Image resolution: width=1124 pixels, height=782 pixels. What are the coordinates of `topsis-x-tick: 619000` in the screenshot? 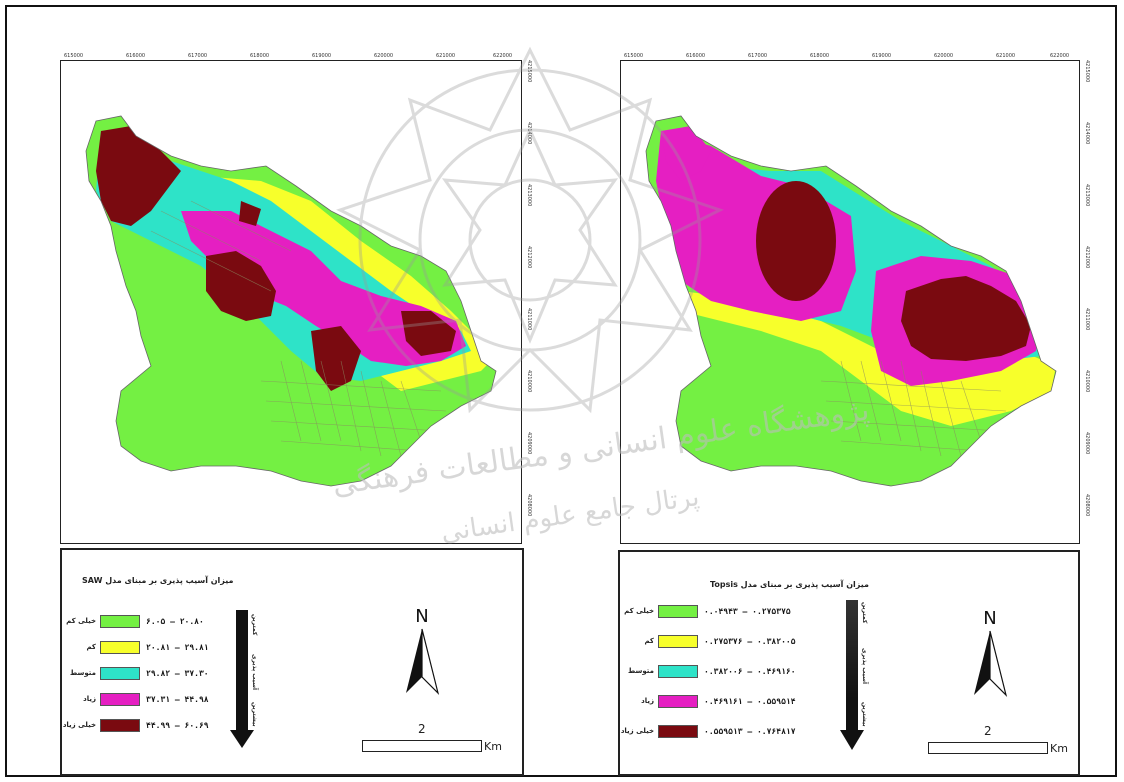 It's located at (882, 56).